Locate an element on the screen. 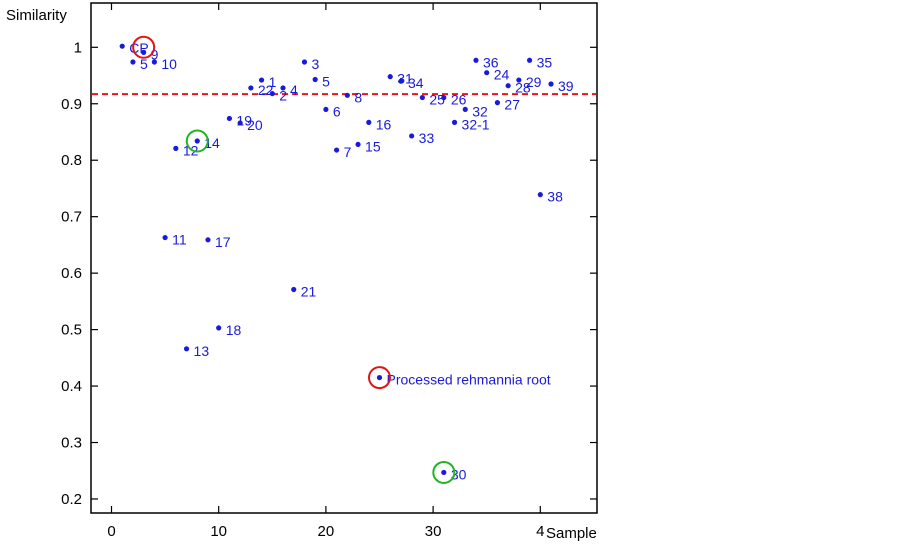  point-label: 27 is located at coordinates (512, 105).